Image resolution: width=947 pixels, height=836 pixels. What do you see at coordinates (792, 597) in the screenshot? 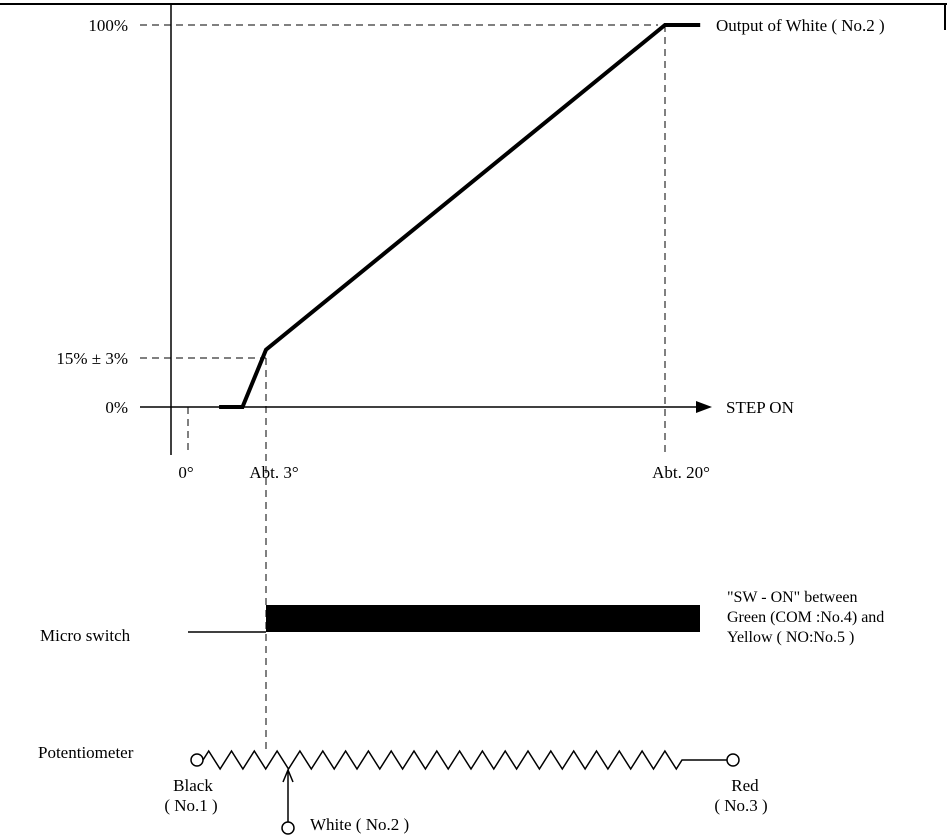
I see `micro-switch-note-line-1: "SW - ON" between` at bounding box center [792, 597].